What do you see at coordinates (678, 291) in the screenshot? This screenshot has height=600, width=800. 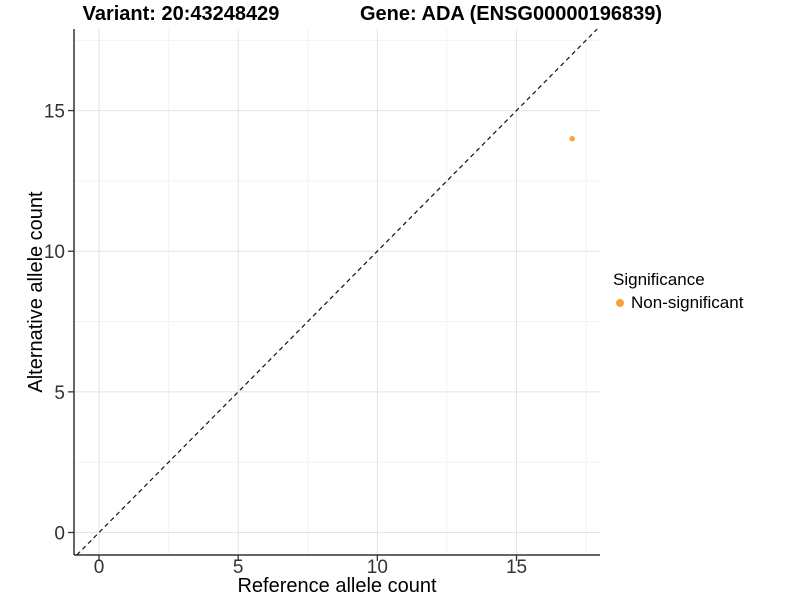 I see `legend: Significance Non-significant` at bounding box center [678, 291].